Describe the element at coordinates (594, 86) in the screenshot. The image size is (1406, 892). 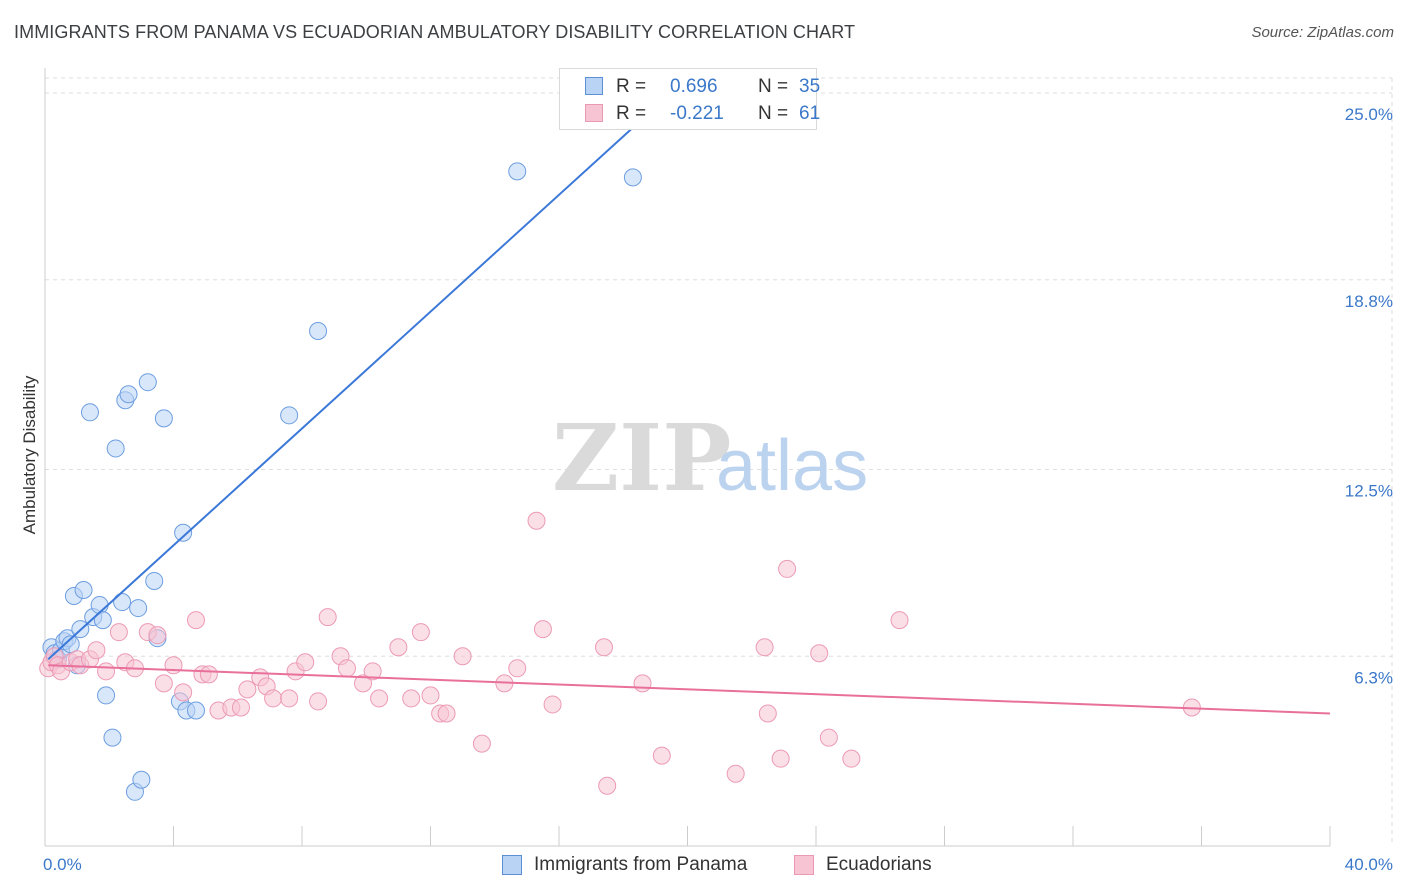
I see `panama-swatch` at that location.